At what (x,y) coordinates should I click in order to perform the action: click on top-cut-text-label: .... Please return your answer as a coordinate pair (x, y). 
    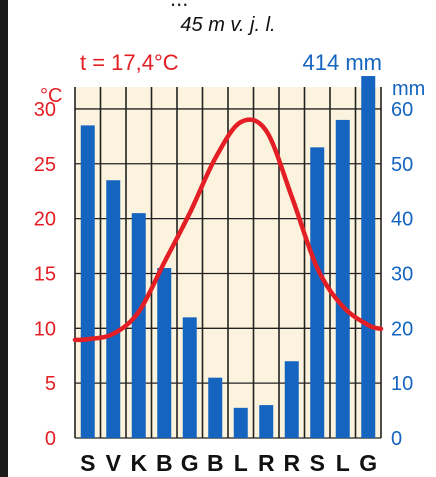
    Looking at the image, I should click on (179, 6).